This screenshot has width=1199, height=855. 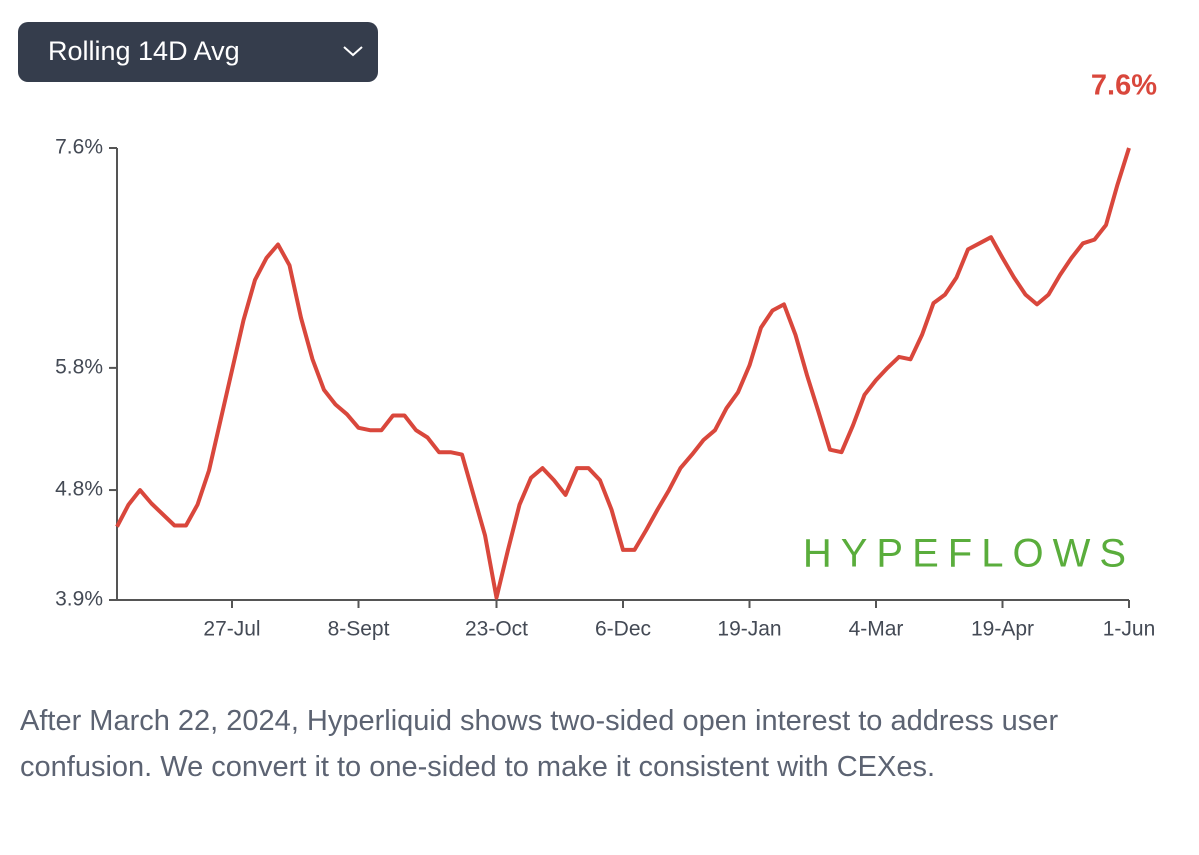 What do you see at coordinates (79, 489) in the screenshot?
I see `y-tick-label: 4.8%` at bounding box center [79, 489].